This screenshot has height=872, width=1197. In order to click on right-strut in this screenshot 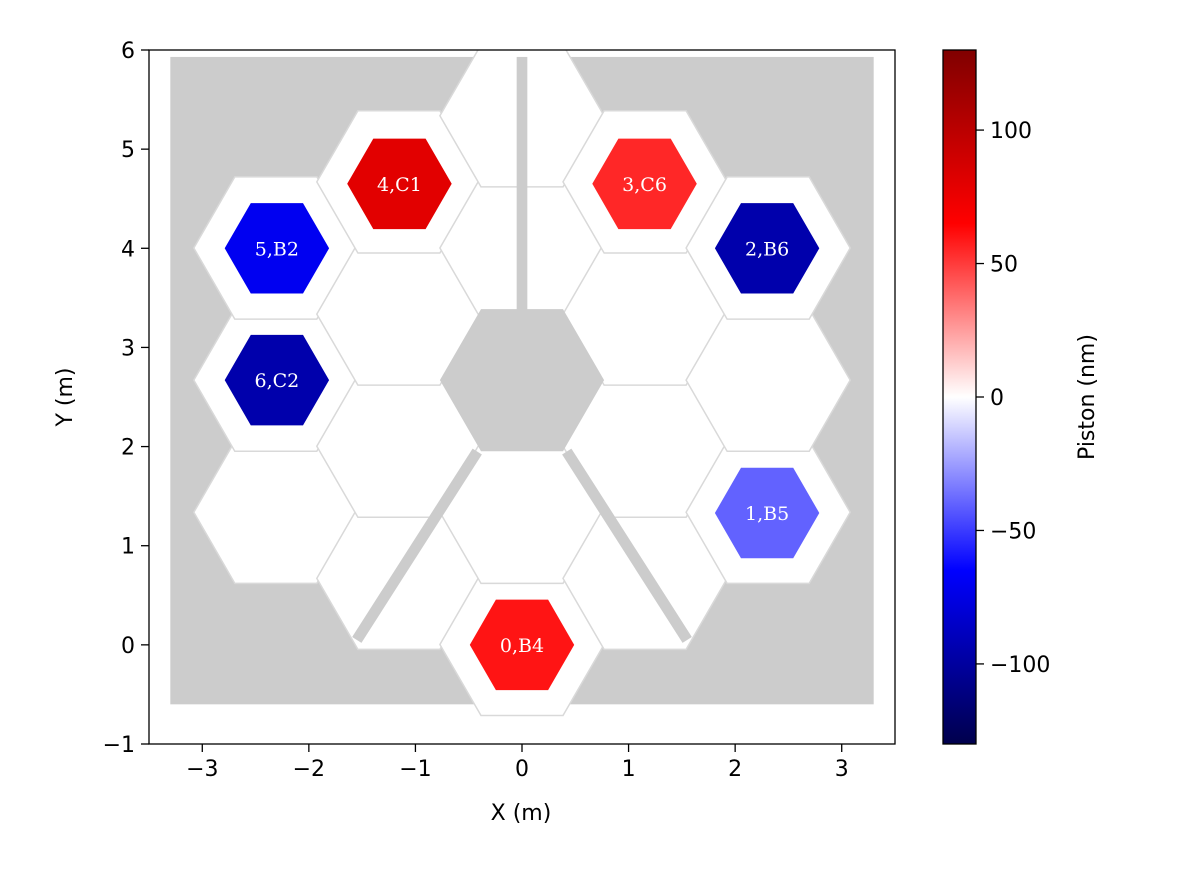, I will do `click(627, 545)`.